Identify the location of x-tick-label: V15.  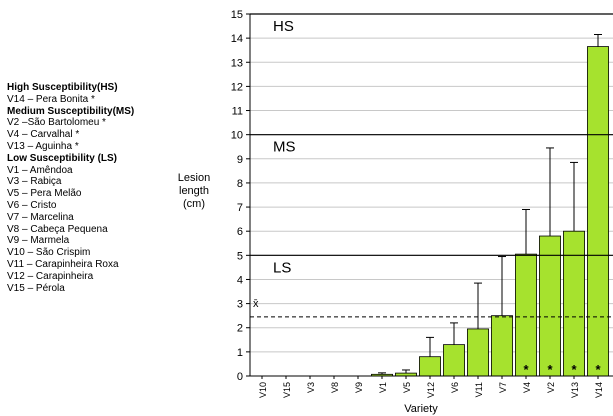
(287, 390).